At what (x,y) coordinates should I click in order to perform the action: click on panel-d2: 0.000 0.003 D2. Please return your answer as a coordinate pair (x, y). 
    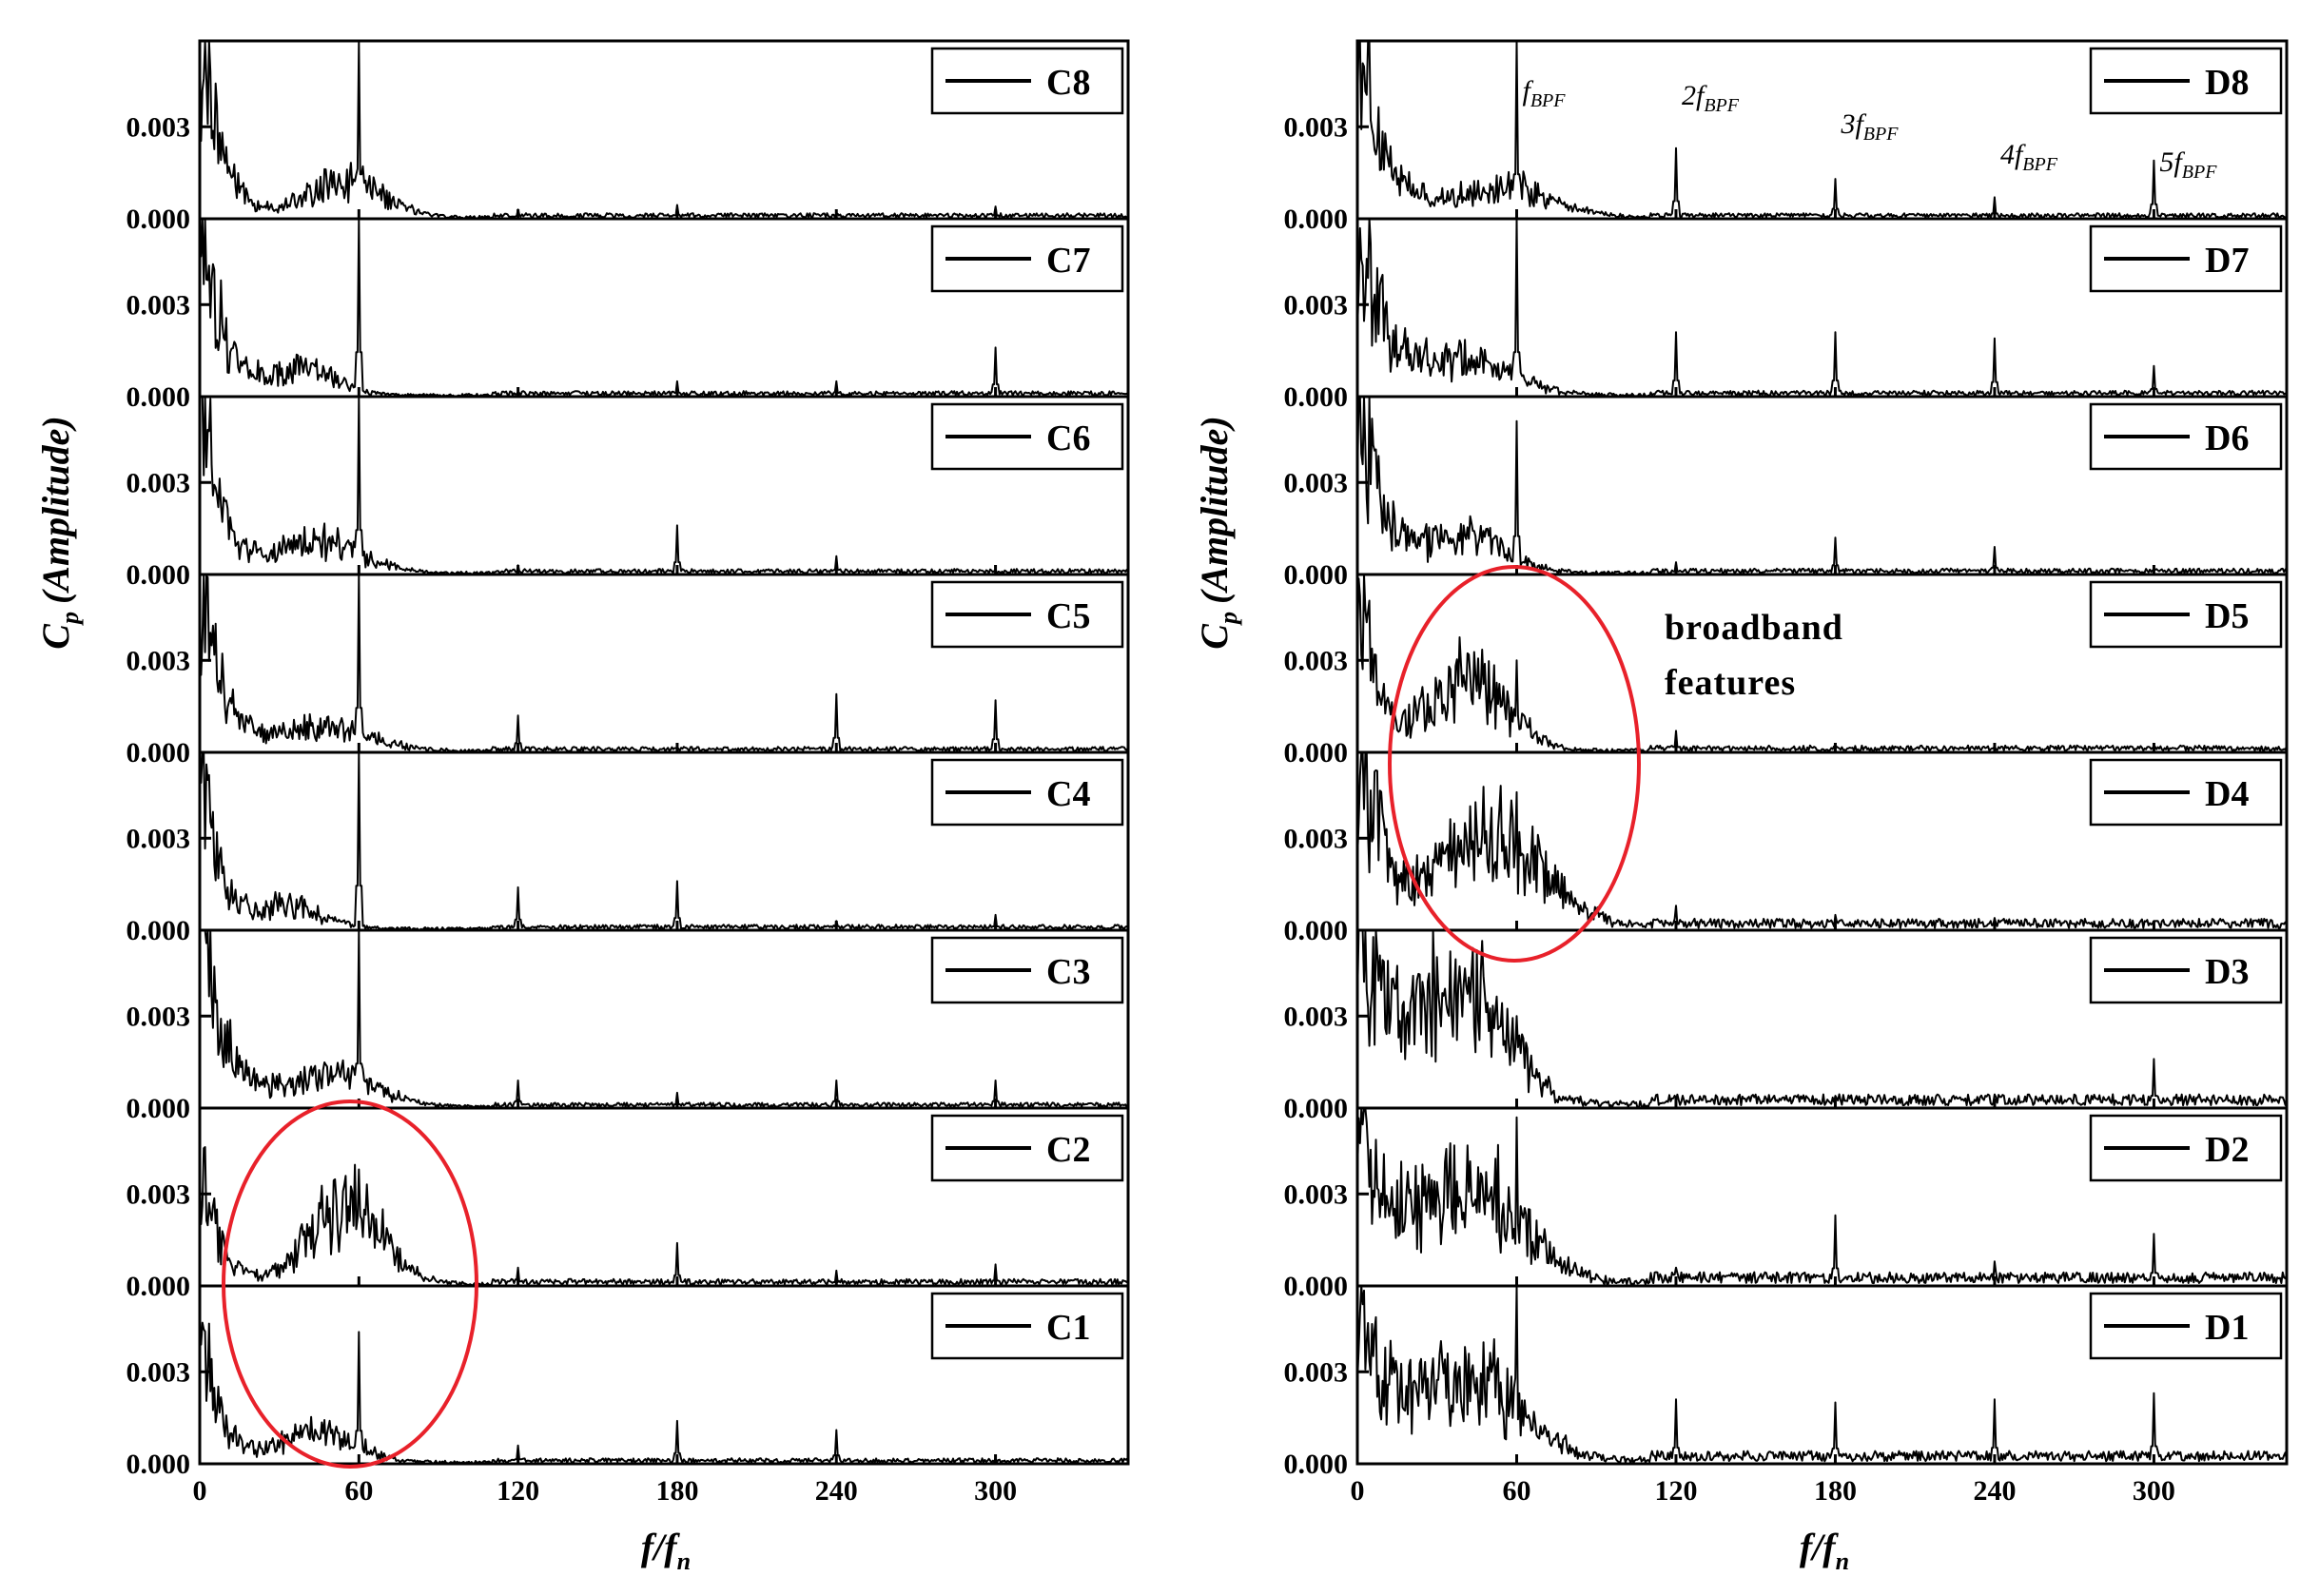
    Looking at the image, I should click on (1787, 1204).